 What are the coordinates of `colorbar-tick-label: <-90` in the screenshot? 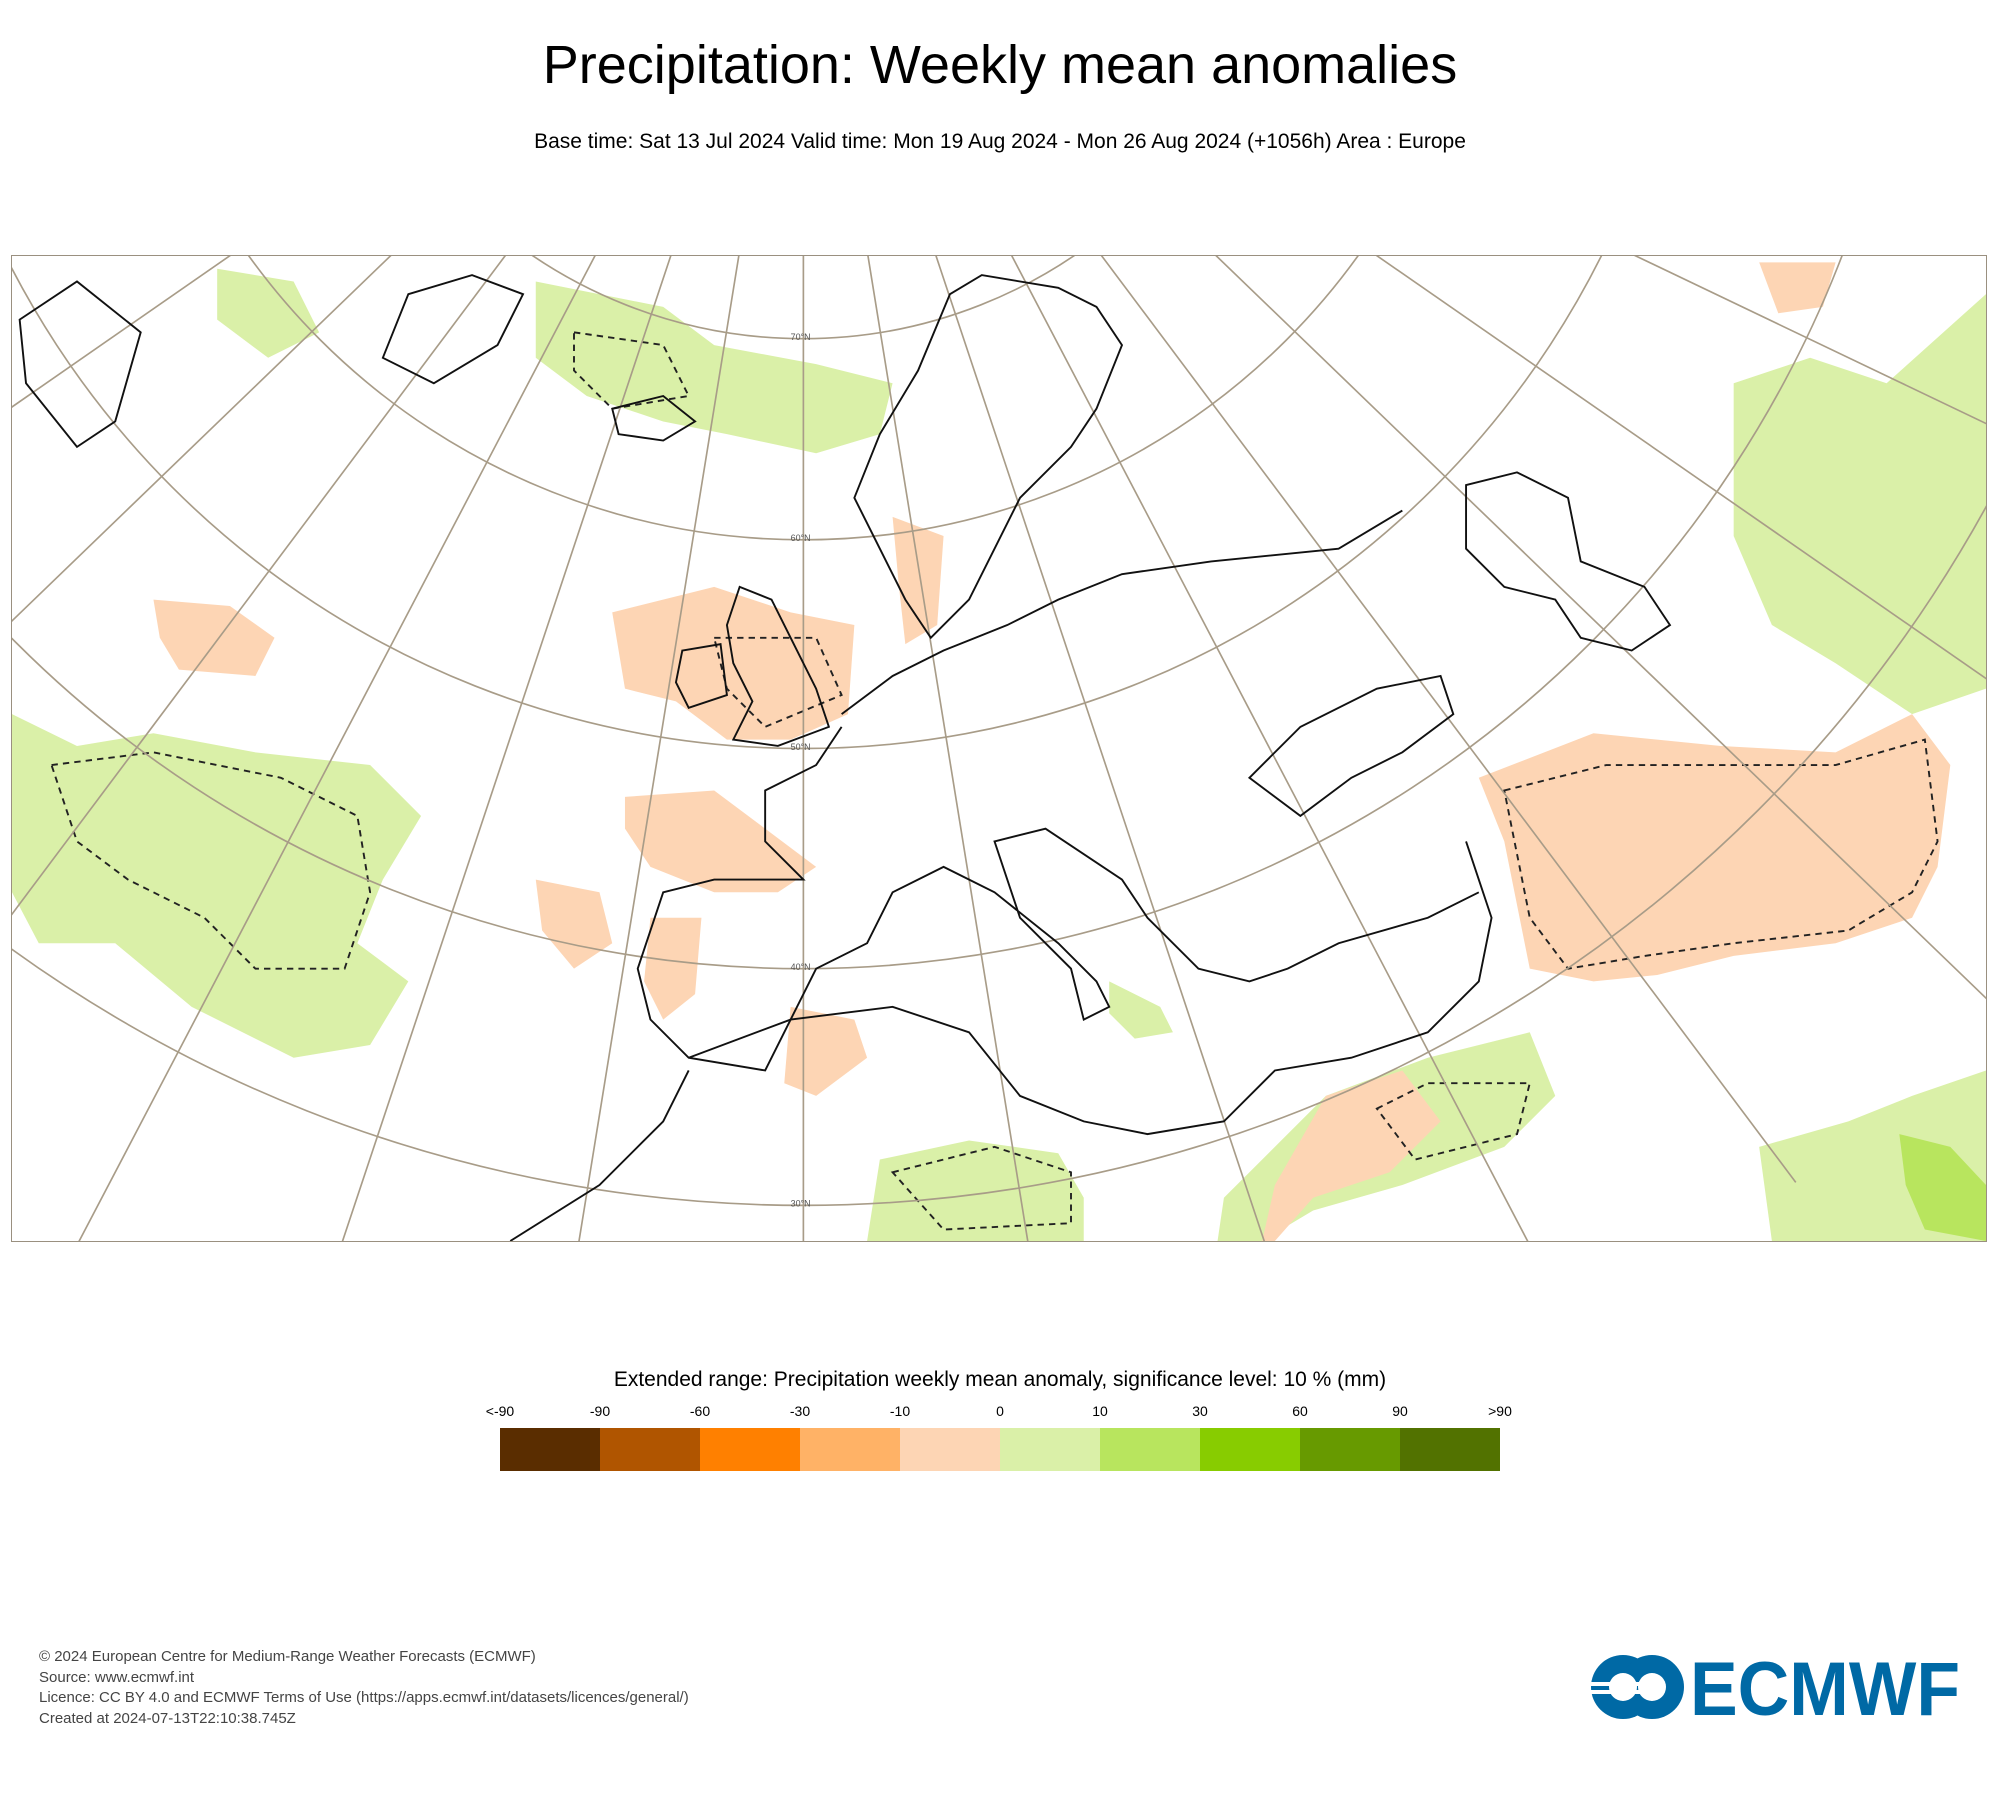 It's located at (500, 1411).